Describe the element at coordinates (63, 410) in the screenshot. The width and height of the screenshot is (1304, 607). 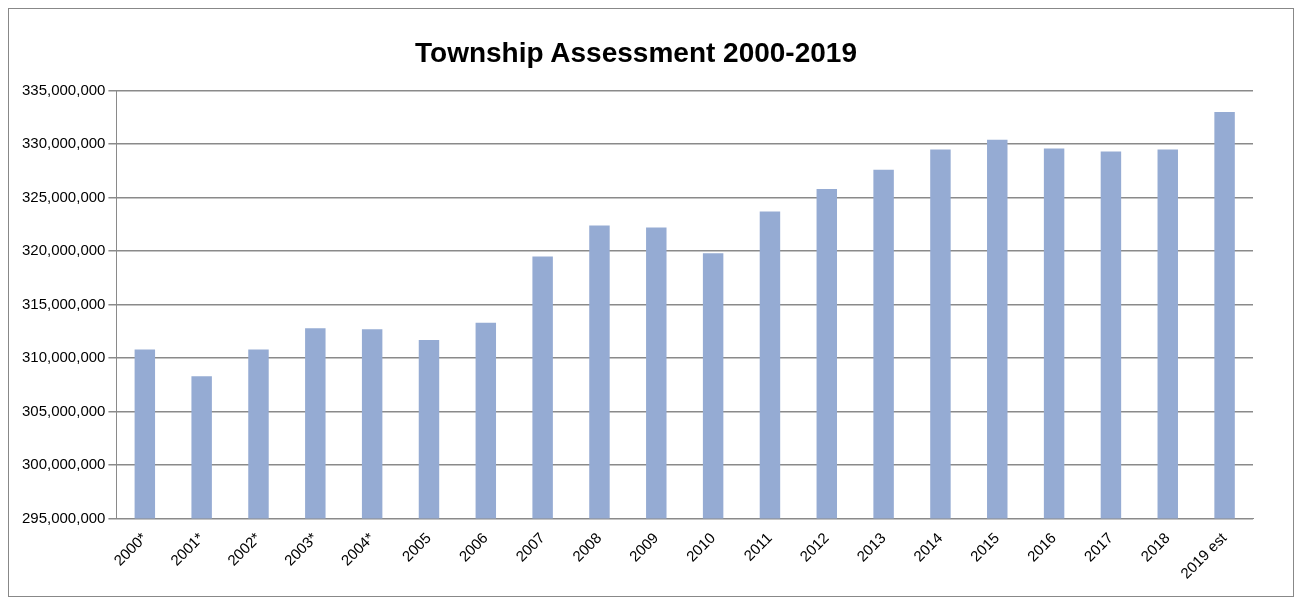
I see `y-tick-label: 305,000,000` at that location.